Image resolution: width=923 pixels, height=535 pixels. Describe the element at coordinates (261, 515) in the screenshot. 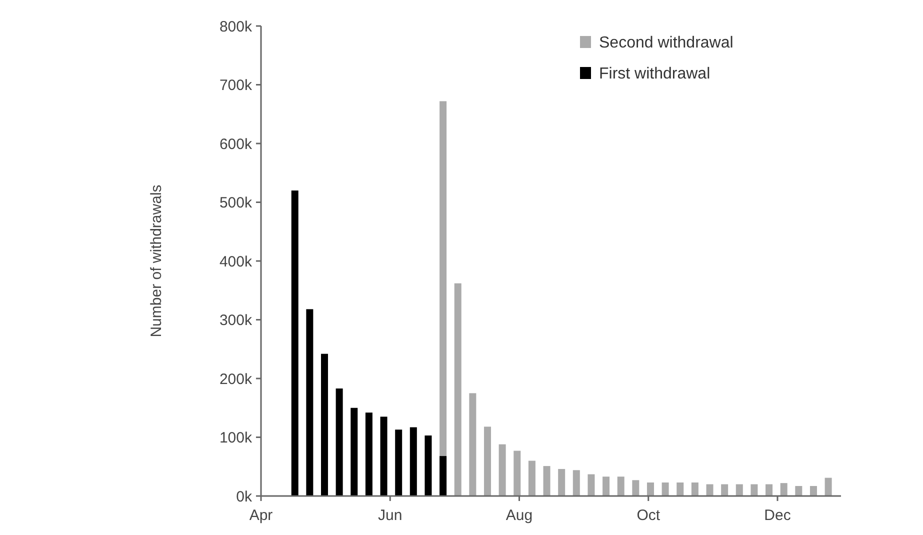

I see `x-tick-label: Apr` at that location.